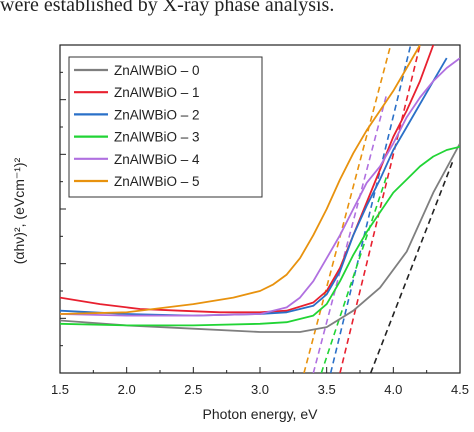 Image resolution: width=474 pixels, height=432 pixels. What do you see at coordinates (63, 209) in the screenshot?
I see `y-axis` at bounding box center [63, 209].